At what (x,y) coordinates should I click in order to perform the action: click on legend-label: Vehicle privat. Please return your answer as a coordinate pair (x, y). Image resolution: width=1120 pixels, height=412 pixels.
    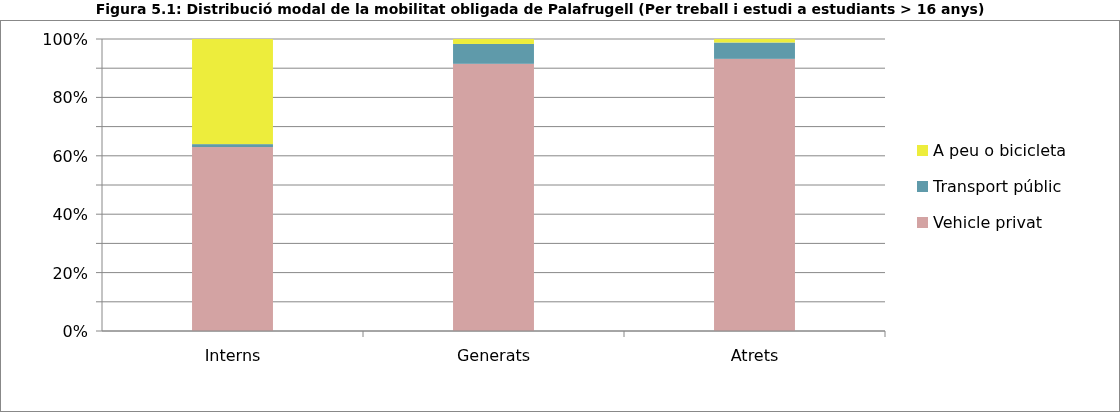
    Looking at the image, I should click on (988, 222).